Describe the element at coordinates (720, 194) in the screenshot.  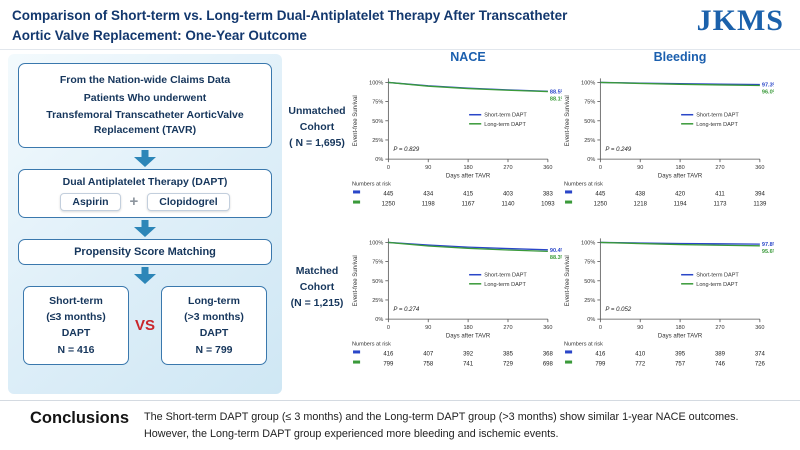
I see `at-risk-count: 411` at that location.